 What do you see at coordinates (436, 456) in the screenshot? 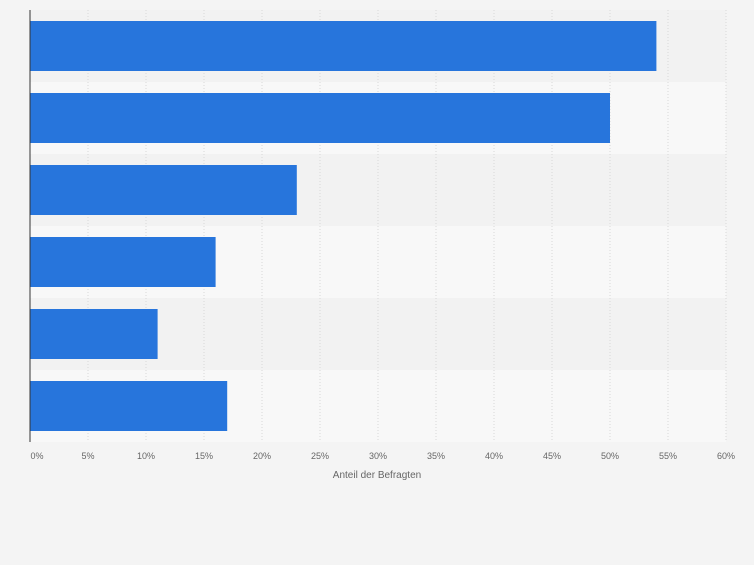
I see `x-tick-label: 35%` at bounding box center [436, 456].